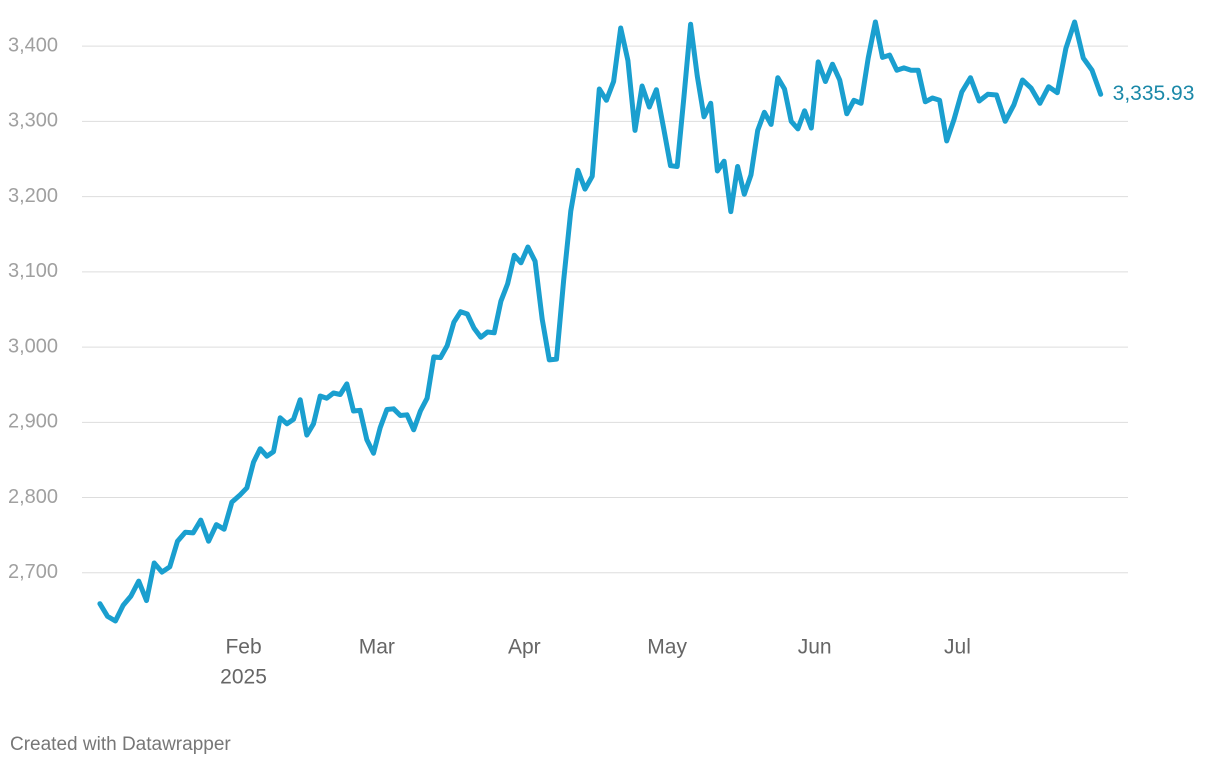 This screenshot has width=1220, height=773. I want to click on y-tick-label: 2,800, so click(33, 497).